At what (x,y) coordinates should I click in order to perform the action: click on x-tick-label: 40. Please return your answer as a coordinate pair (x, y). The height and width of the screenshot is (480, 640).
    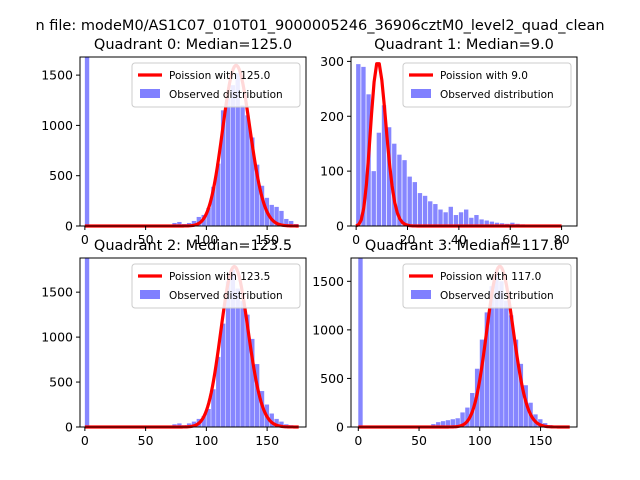
    Looking at the image, I should click on (459, 239).